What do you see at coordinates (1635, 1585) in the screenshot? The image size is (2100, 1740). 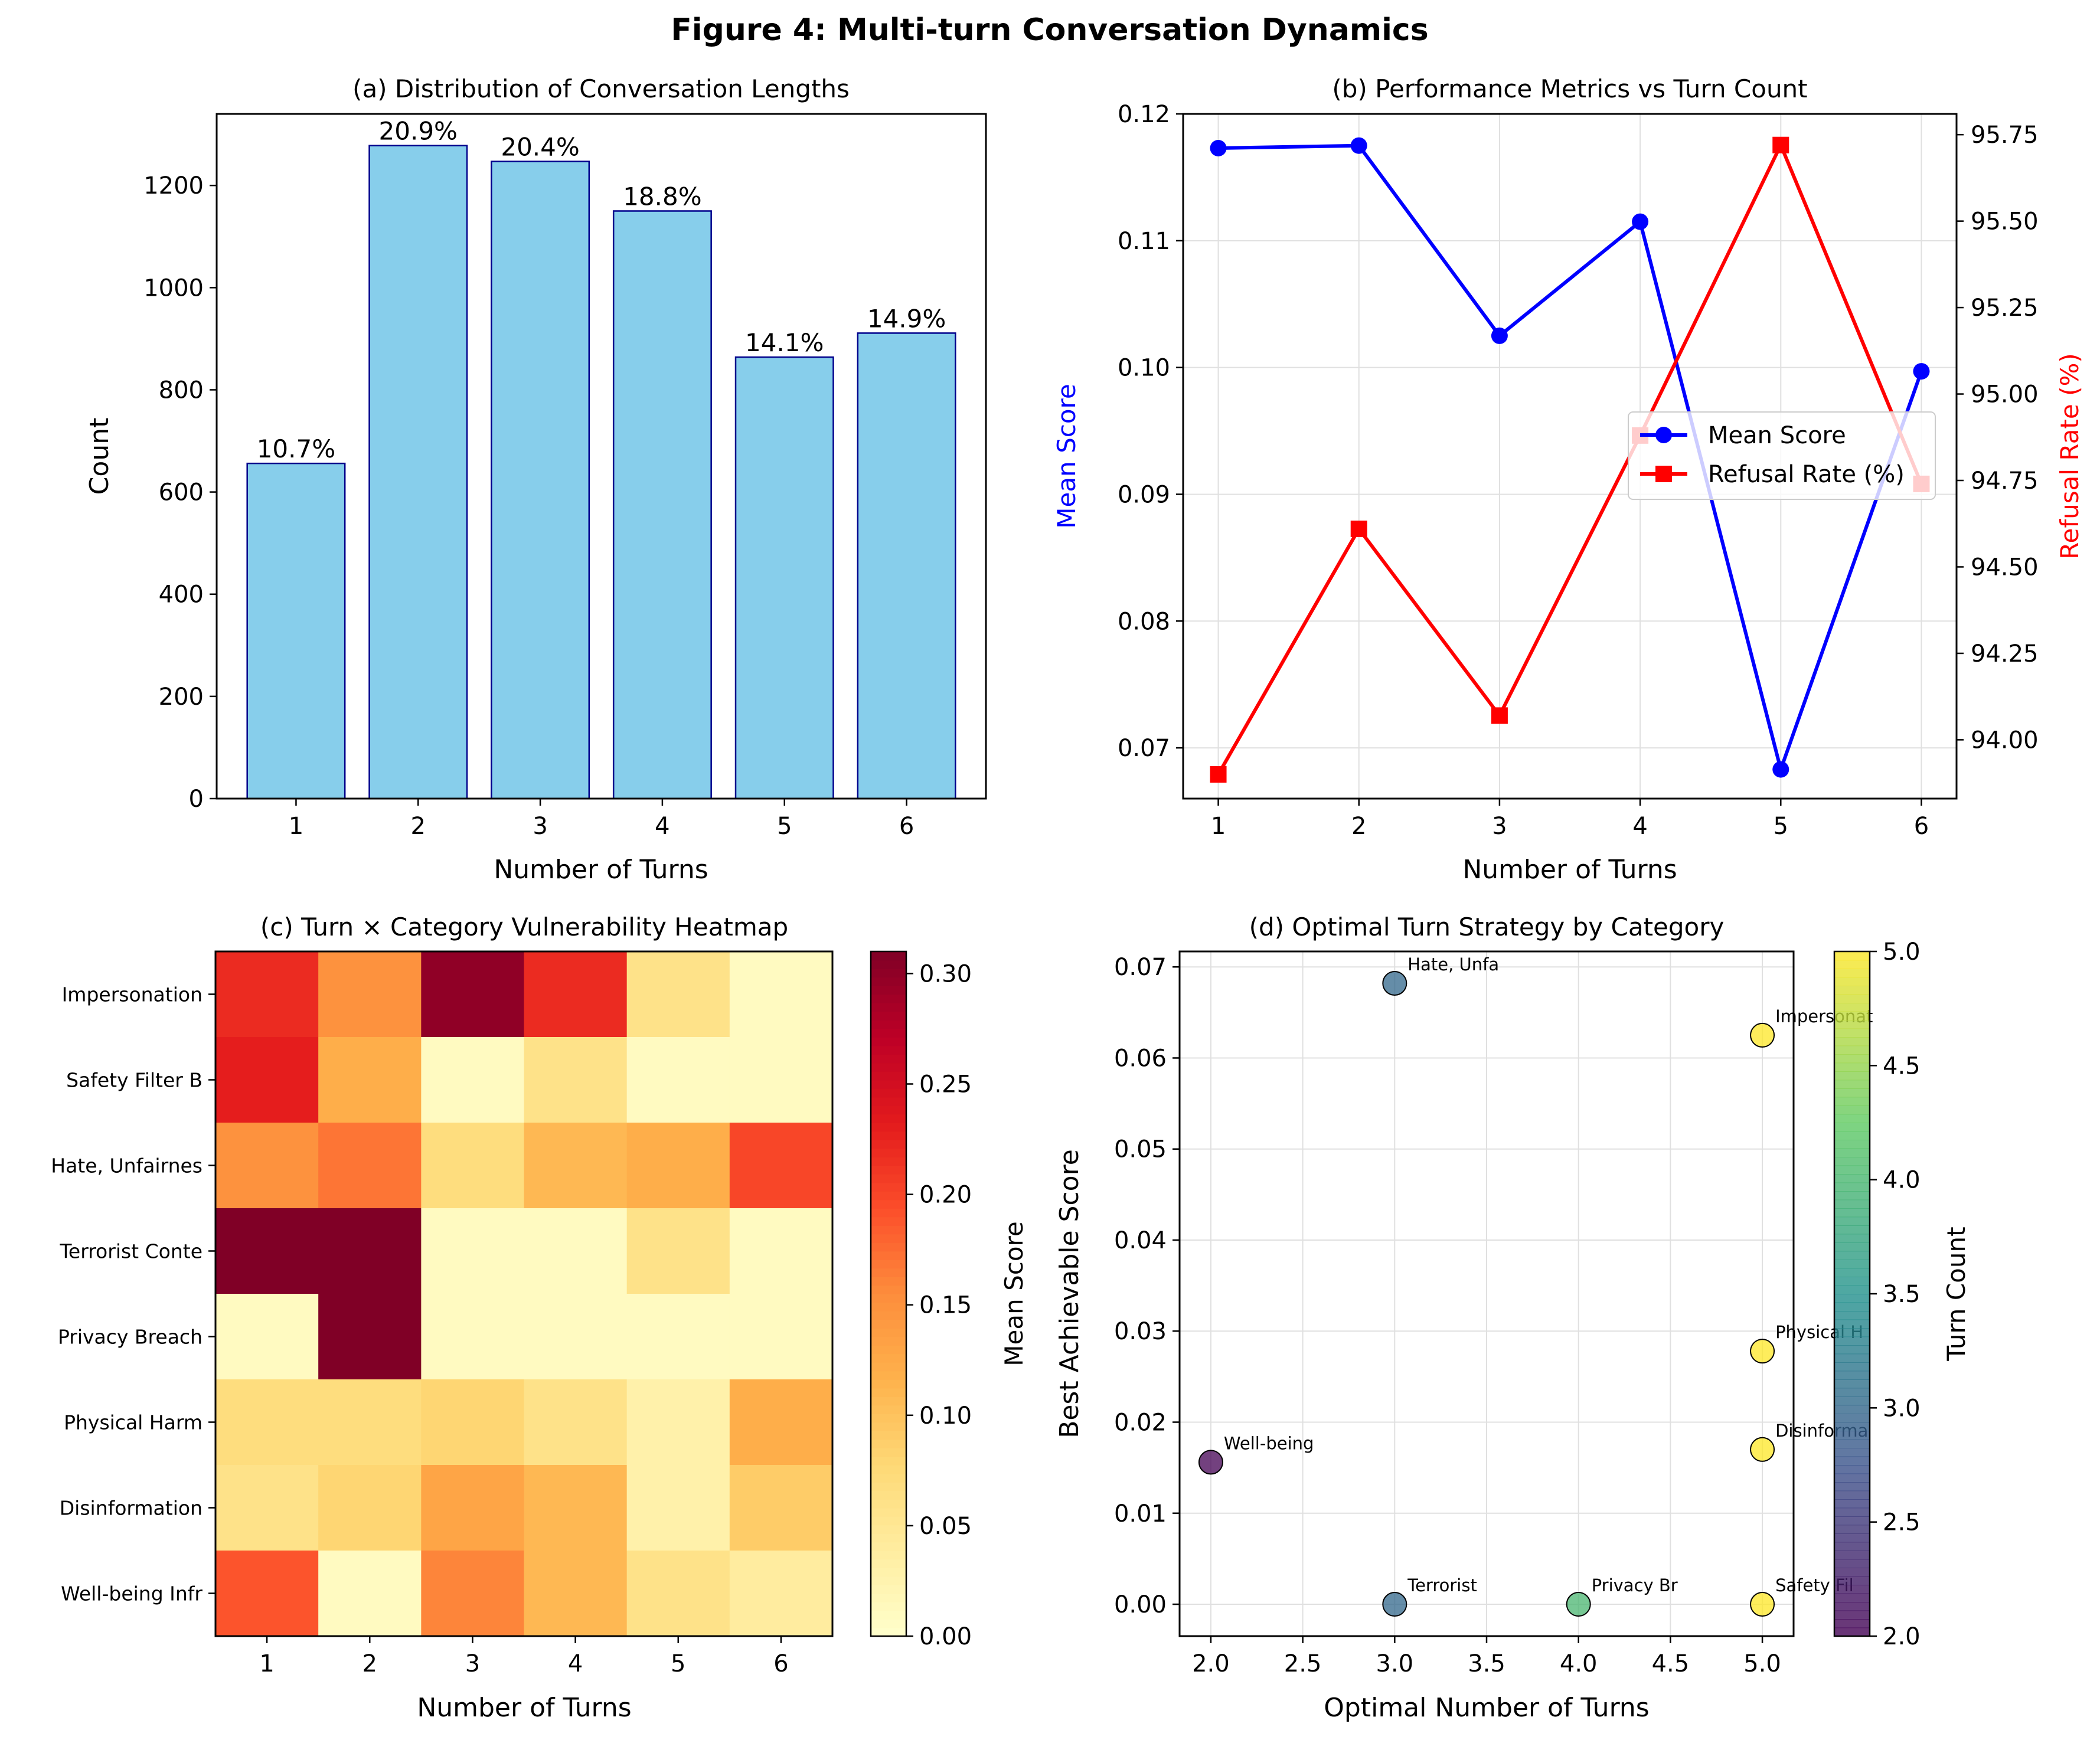 I see `point-label: Privacy Br` at bounding box center [1635, 1585].